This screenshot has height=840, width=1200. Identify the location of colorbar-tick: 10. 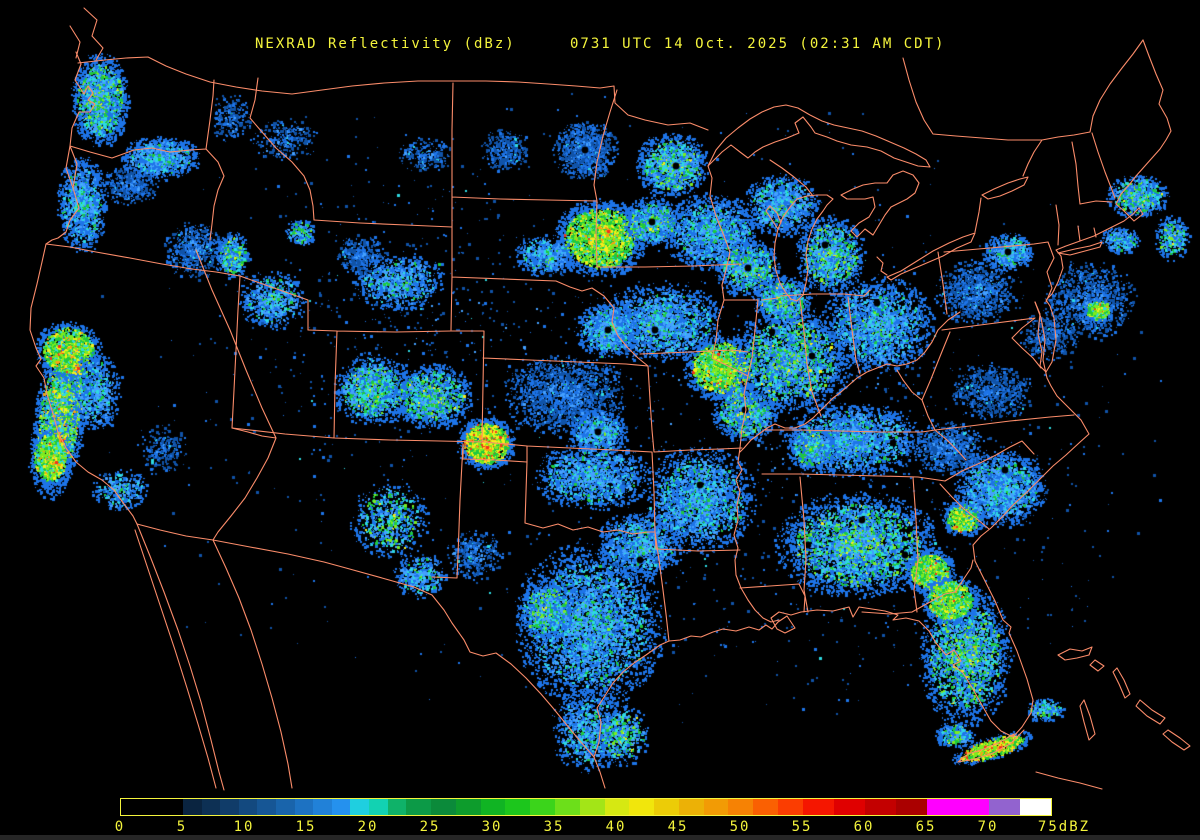
(244, 827).